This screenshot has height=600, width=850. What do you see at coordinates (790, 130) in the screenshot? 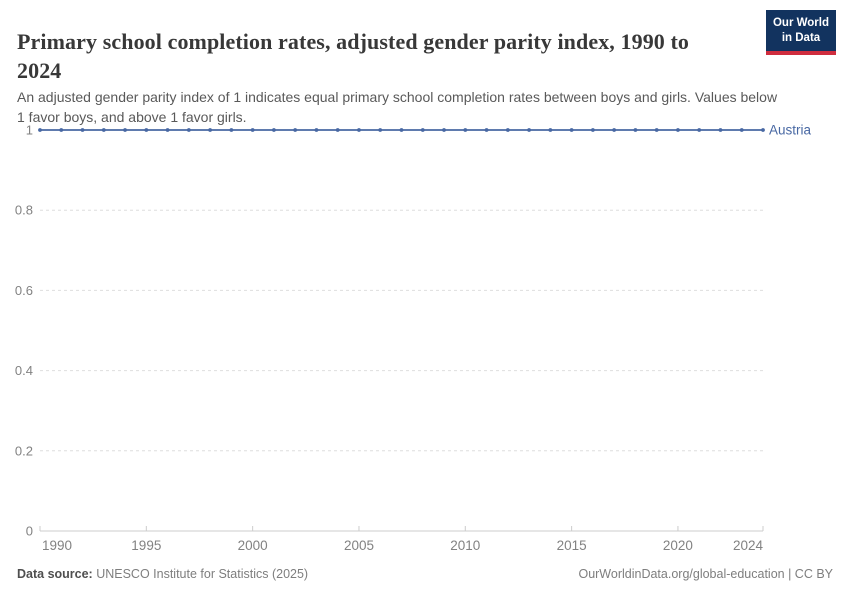
I see `series-entity-label: Austria` at bounding box center [790, 130].